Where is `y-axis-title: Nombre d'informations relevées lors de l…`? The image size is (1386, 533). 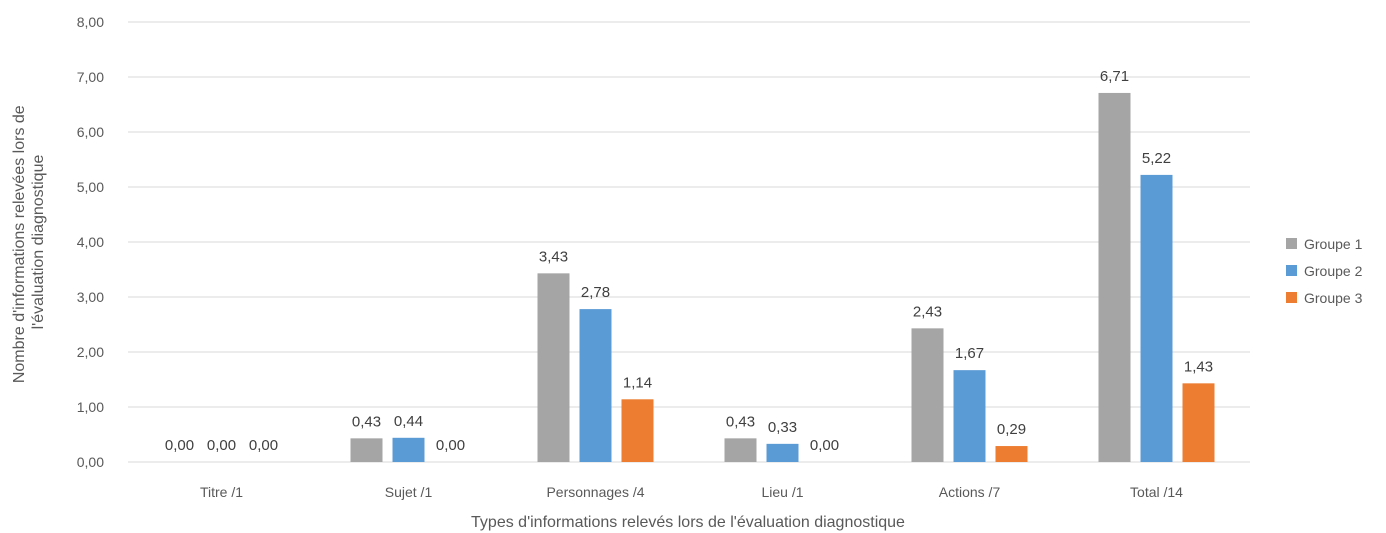 y-axis-title: Nombre d'informations relevées lors de l… is located at coordinates (29, 242).